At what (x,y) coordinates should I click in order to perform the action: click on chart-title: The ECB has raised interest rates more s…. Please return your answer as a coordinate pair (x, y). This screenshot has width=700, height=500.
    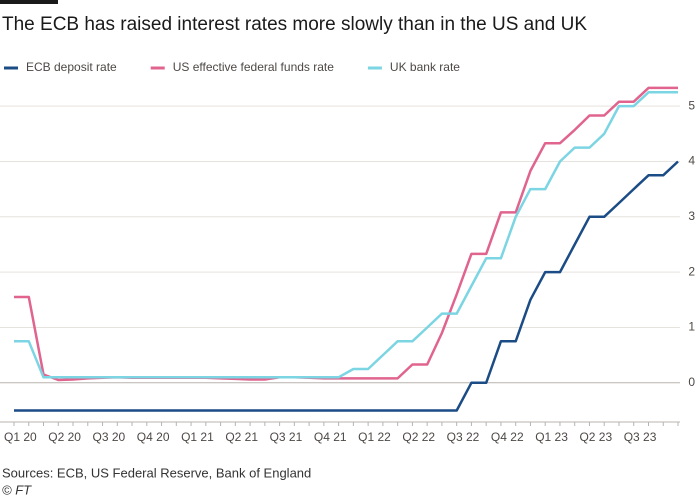
    Looking at the image, I should click on (294, 24).